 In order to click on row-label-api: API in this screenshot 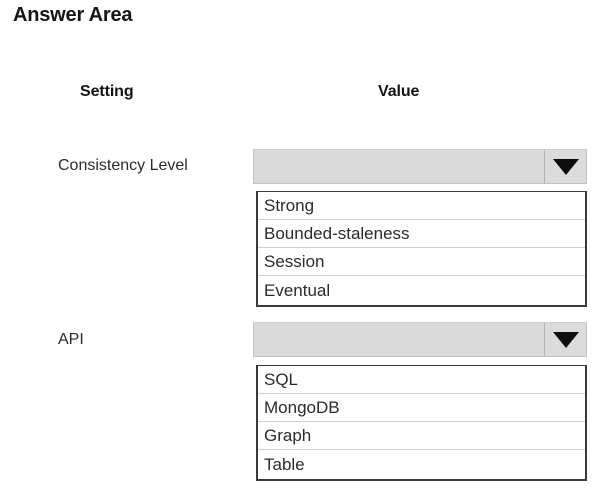, I will do `click(71, 339)`.